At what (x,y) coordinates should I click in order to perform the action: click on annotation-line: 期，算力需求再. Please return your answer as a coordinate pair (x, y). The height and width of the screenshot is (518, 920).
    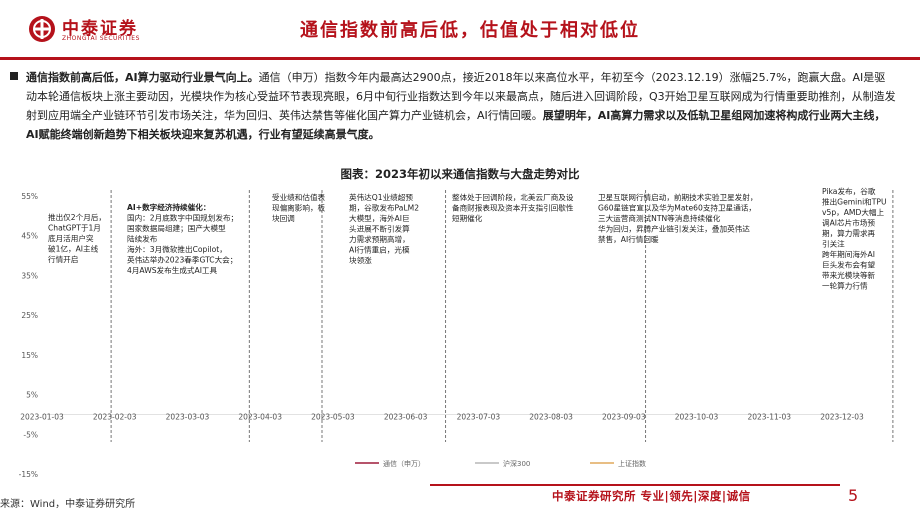
    Looking at the image, I should click on (849, 233).